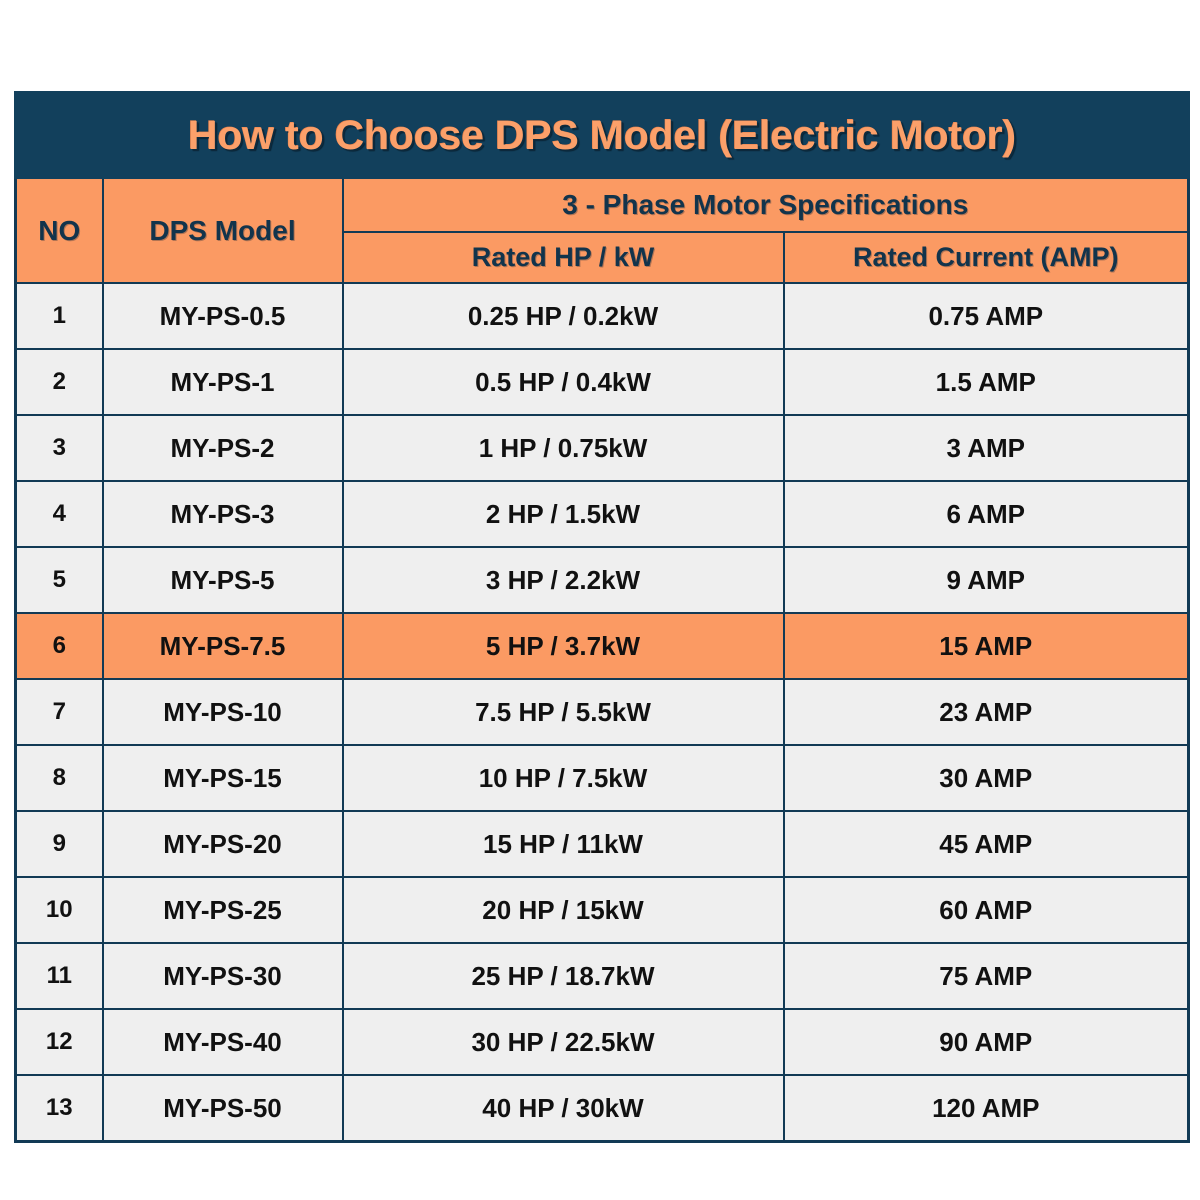  I want to click on column-header-group-3phase: 3 - Phase Motor Specifications, so click(765, 204).